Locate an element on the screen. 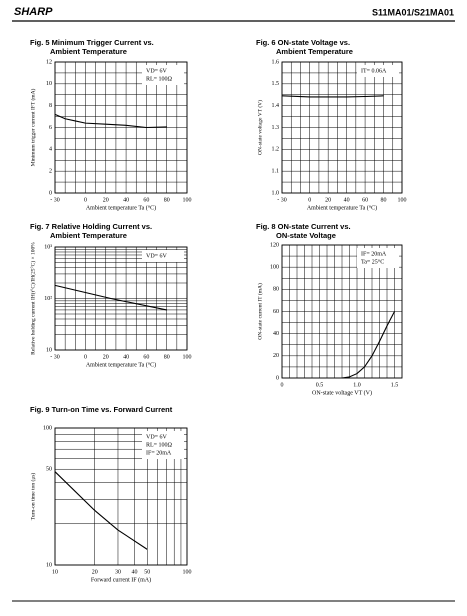 This screenshot has height=616, width=467. annotation: IT= 0.06A is located at coordinates (374, 71).